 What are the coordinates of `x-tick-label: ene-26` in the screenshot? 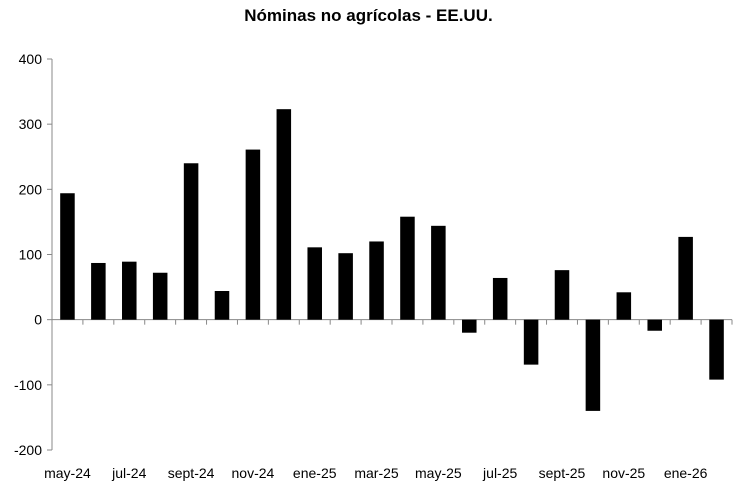 It's located at (686, 473).